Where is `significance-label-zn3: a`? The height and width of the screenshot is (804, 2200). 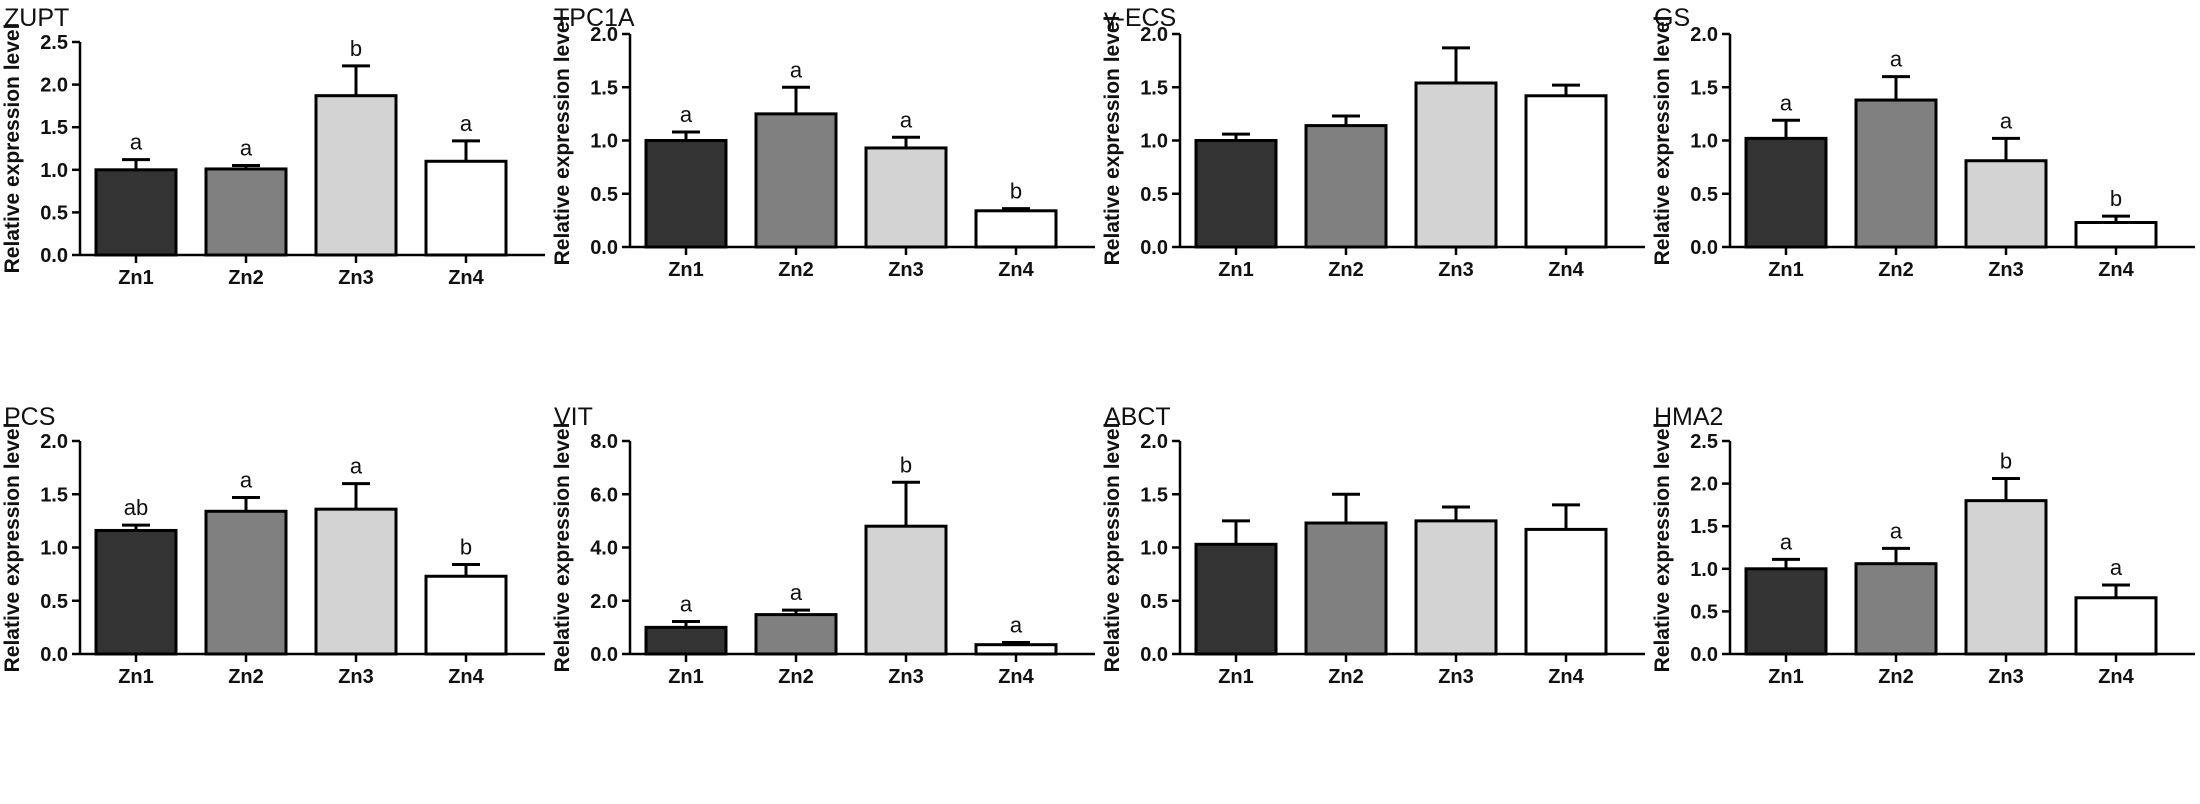 significance-label-zn3: a is located at coordinates (906, 119).